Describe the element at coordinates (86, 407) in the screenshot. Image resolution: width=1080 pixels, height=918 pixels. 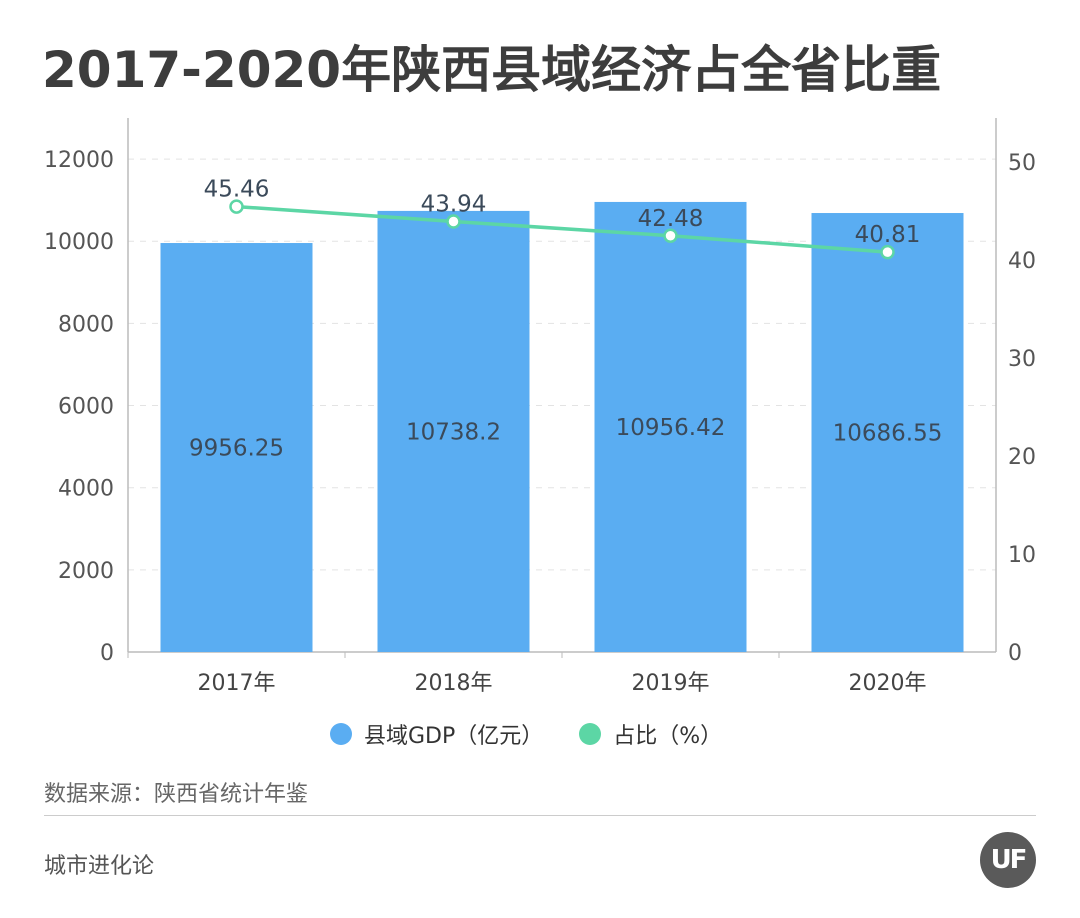
I see `left-axis-tick-label: 6000` at that location.